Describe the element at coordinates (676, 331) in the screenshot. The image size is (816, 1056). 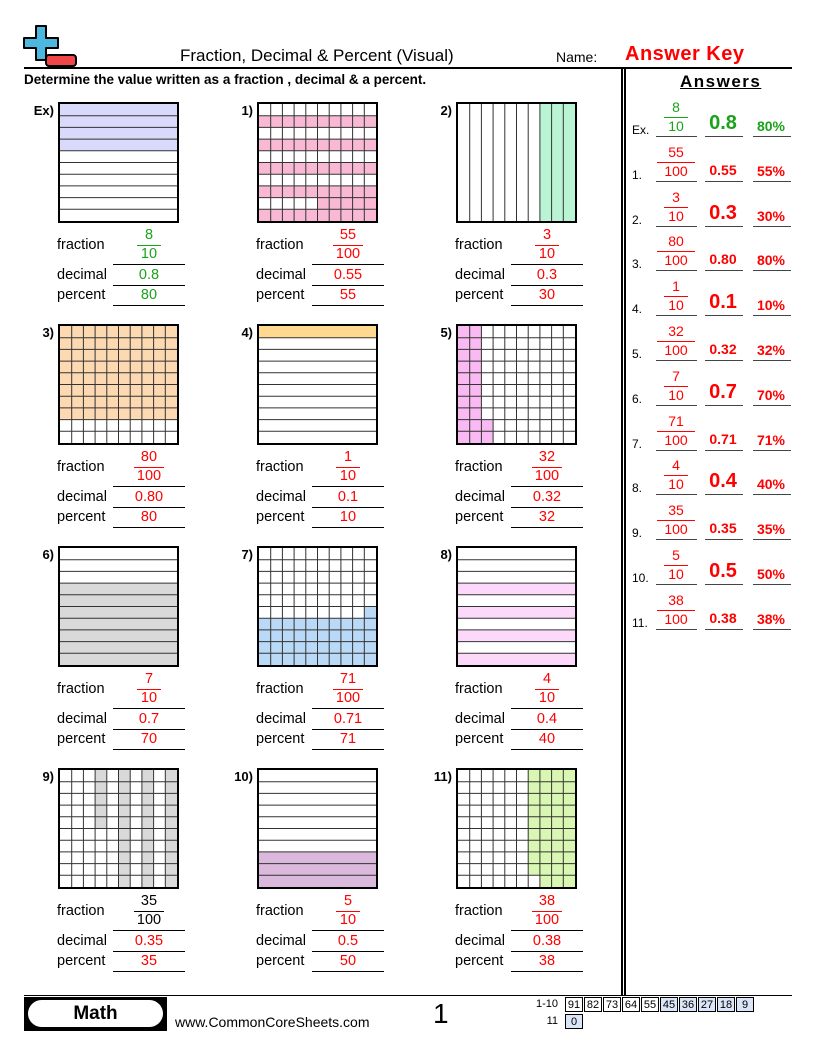
I see `answer-numerator: 32` at that location.